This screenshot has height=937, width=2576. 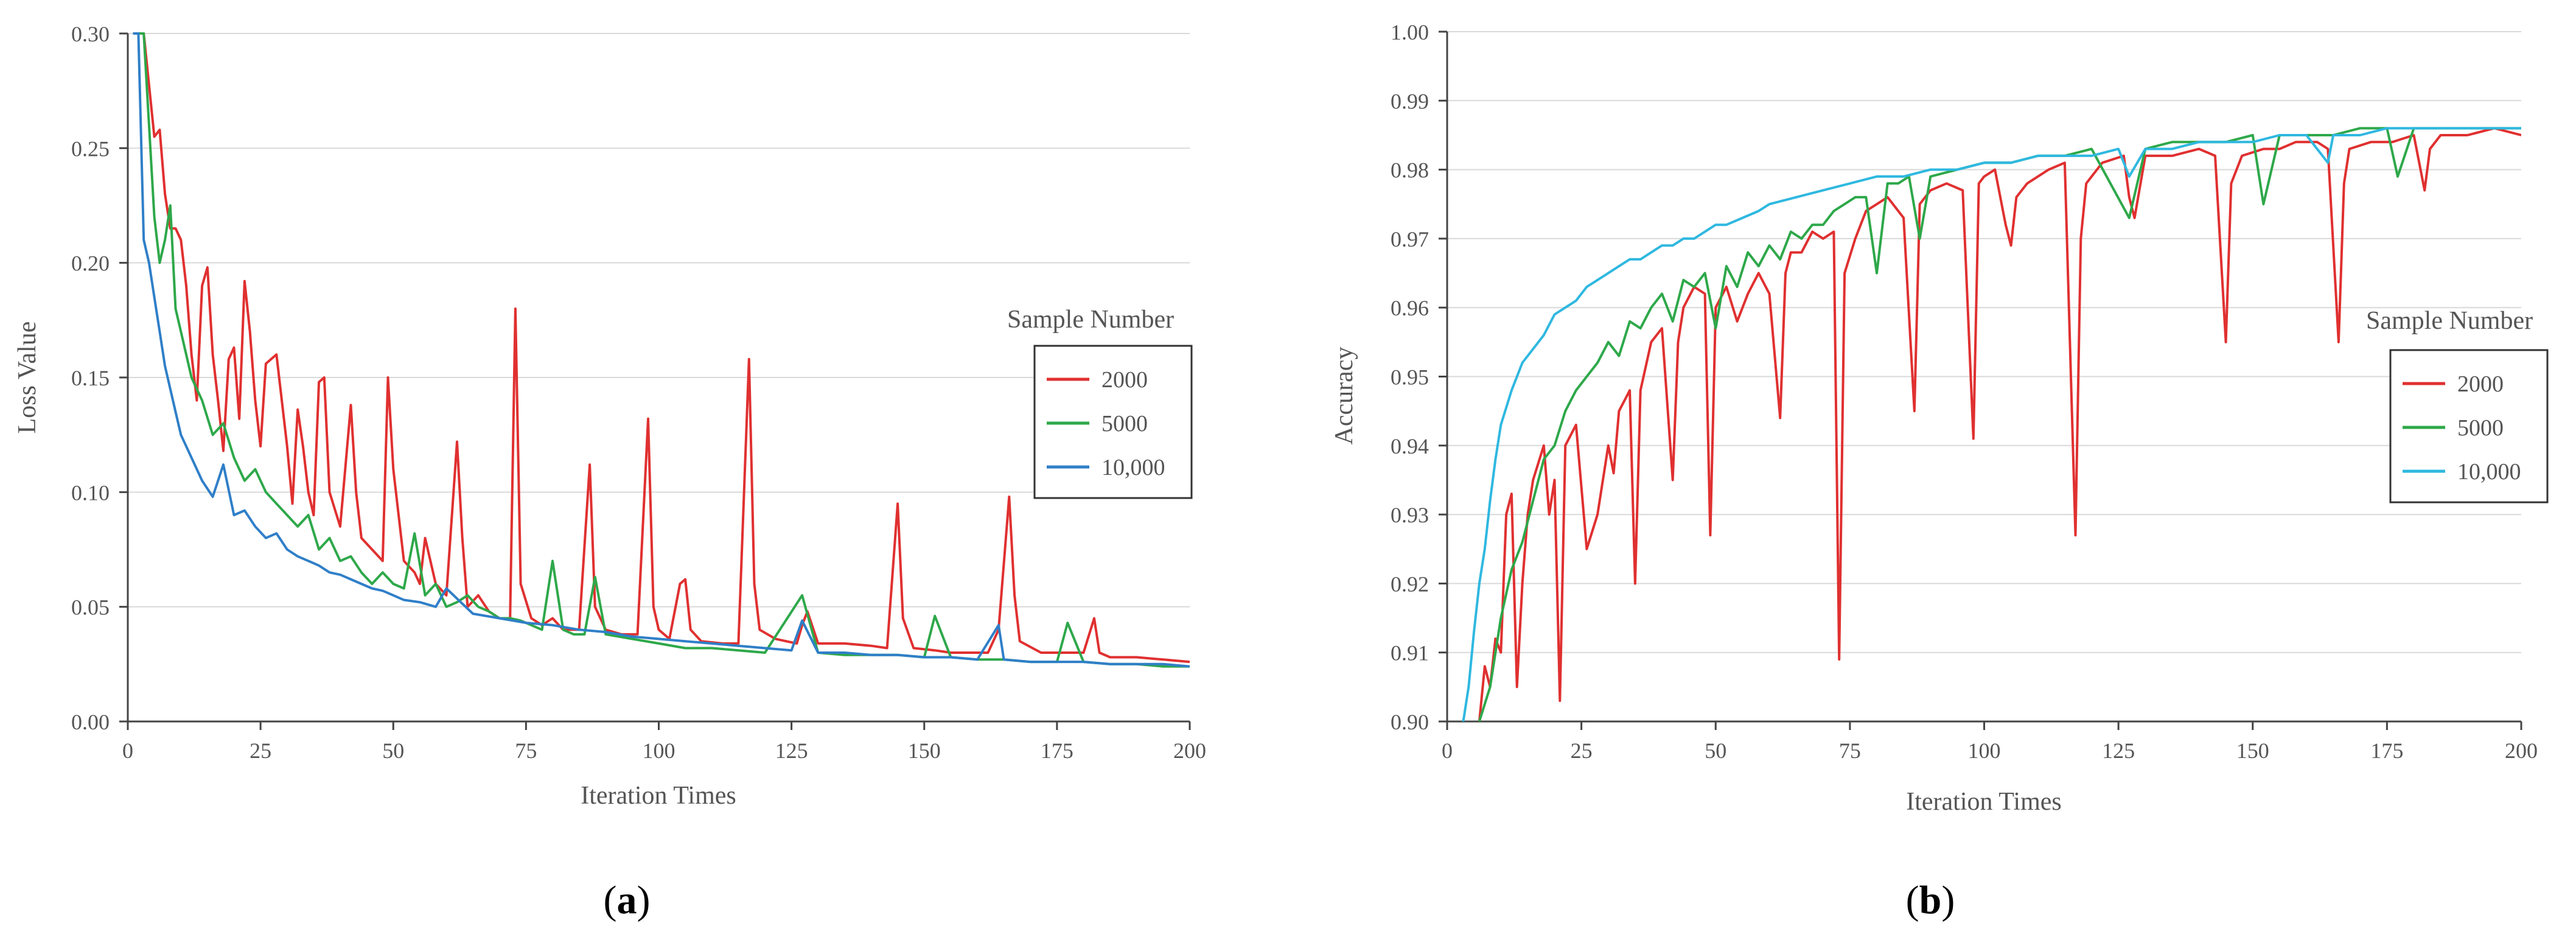 What do you see at coordinates (2449, 321) in the screenshot?
I see `legend-title-b: Sample Number` at bounding box center [2449, 321].